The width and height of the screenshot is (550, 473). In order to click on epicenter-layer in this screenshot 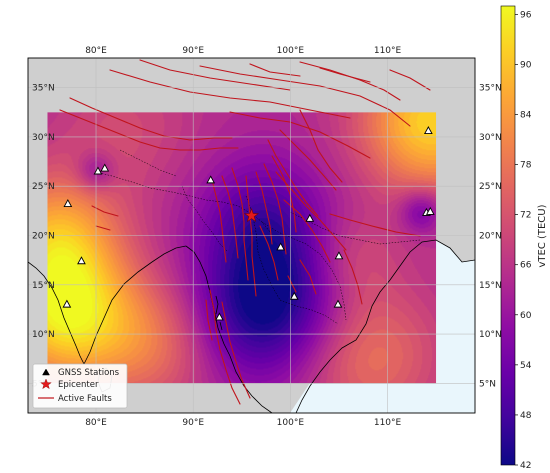, I will do `click(251, 215)`.